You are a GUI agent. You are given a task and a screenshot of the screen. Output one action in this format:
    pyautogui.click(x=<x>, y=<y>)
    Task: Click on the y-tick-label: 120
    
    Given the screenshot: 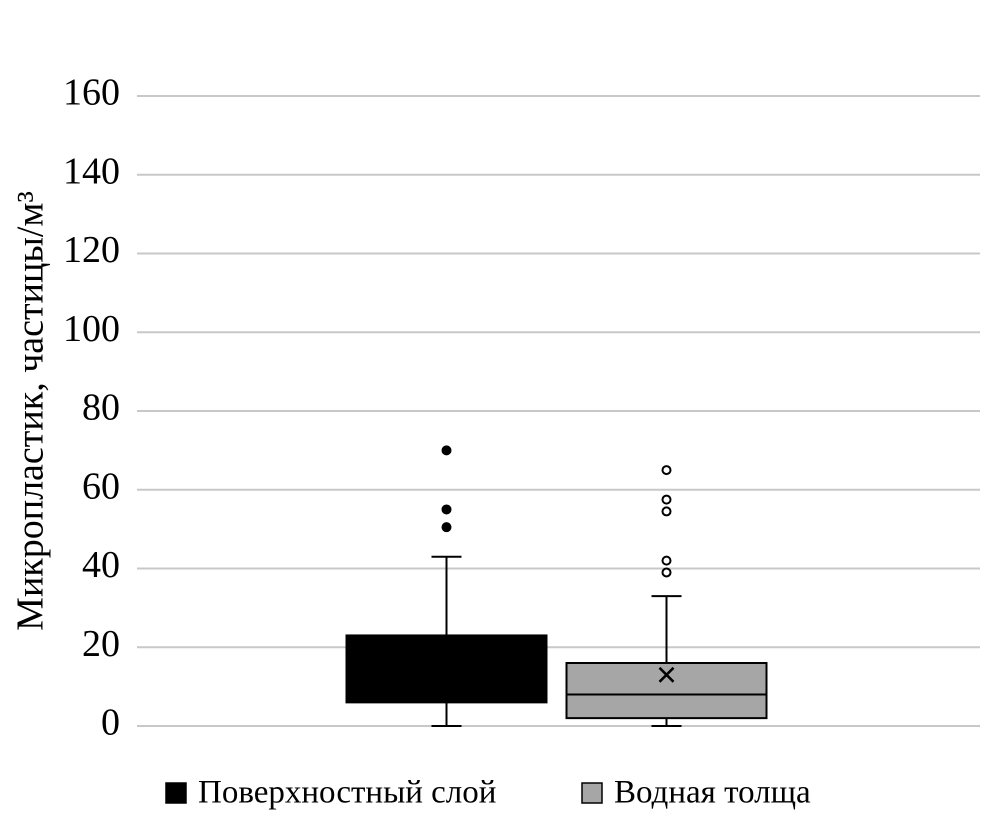 What is the action you would take?
    pyautogui.click(x=91, y=250)
    